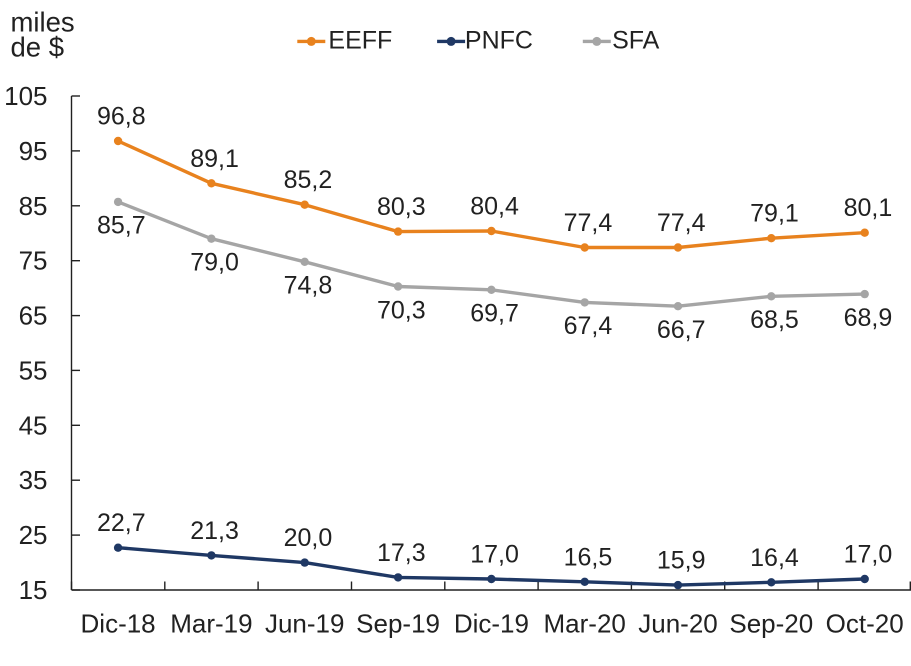 The height and width of the screenshot is (666, 911). Describe the element at coordinates (214, 531) in the screenshot. I see `svg-text: 21,3` at that location.